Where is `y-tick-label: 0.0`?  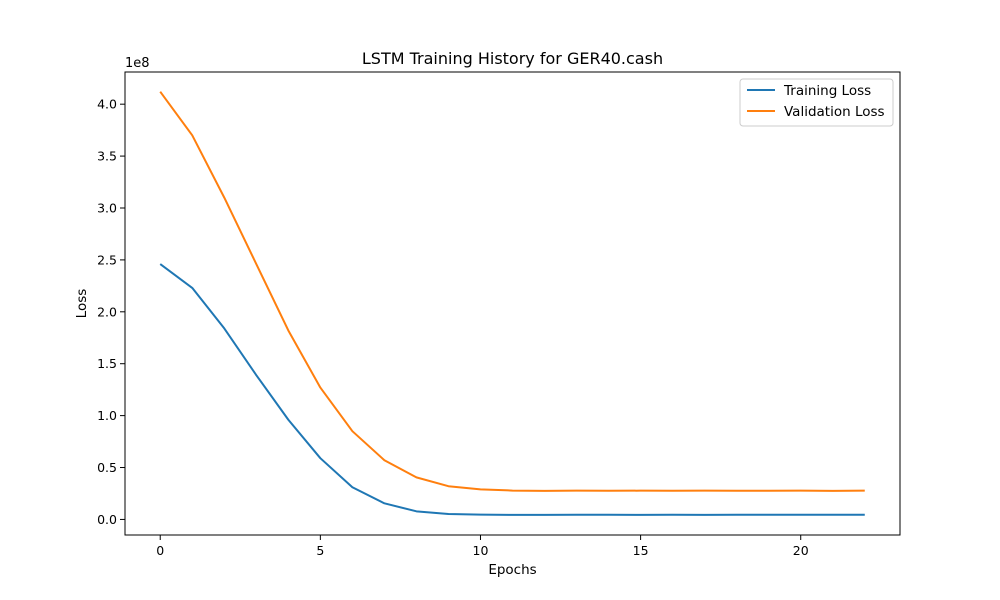
y-tick-label: 0.0 is located at coordinates (107, 519).